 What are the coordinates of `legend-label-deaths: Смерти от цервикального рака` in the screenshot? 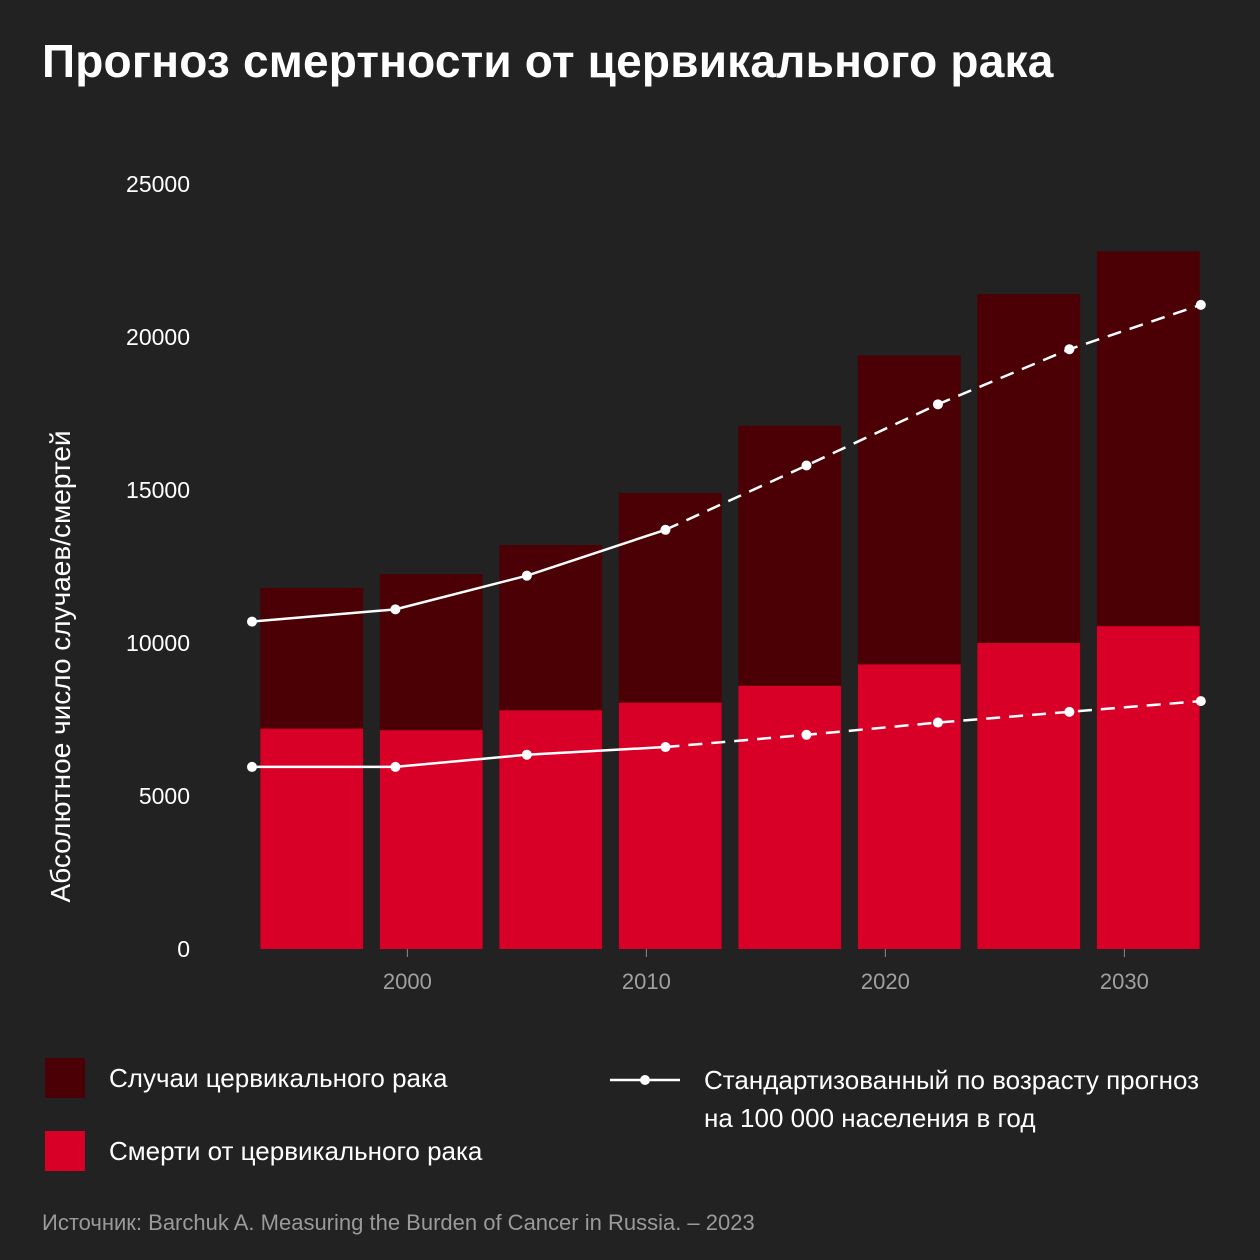 It's located at (296, 1151).